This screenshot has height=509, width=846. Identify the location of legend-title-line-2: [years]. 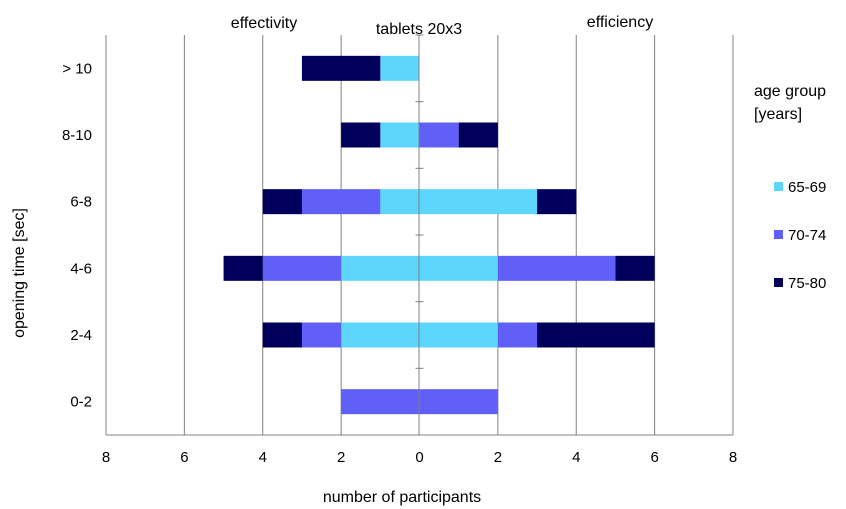
(778, 114).